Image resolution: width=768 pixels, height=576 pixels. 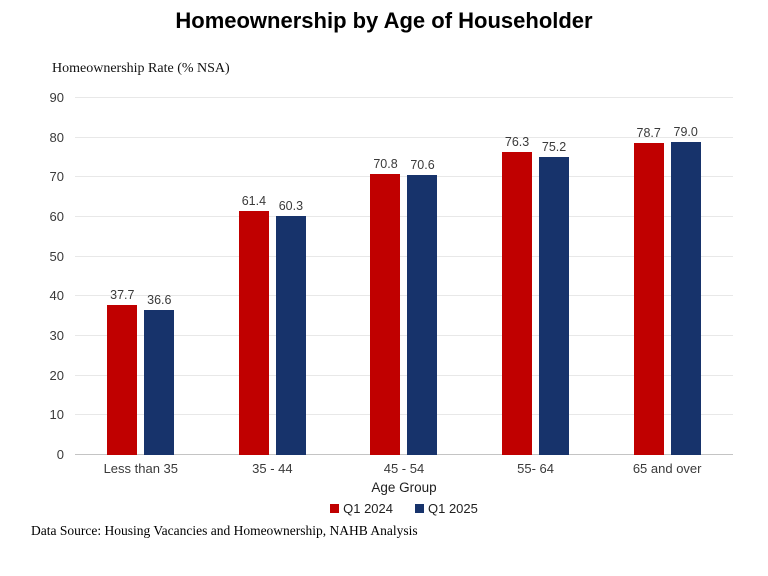 What do you see at coordinates (554, 146) in the screenshot?
I see `bar-value-label: 75.2` at bounding box center [554, 146].